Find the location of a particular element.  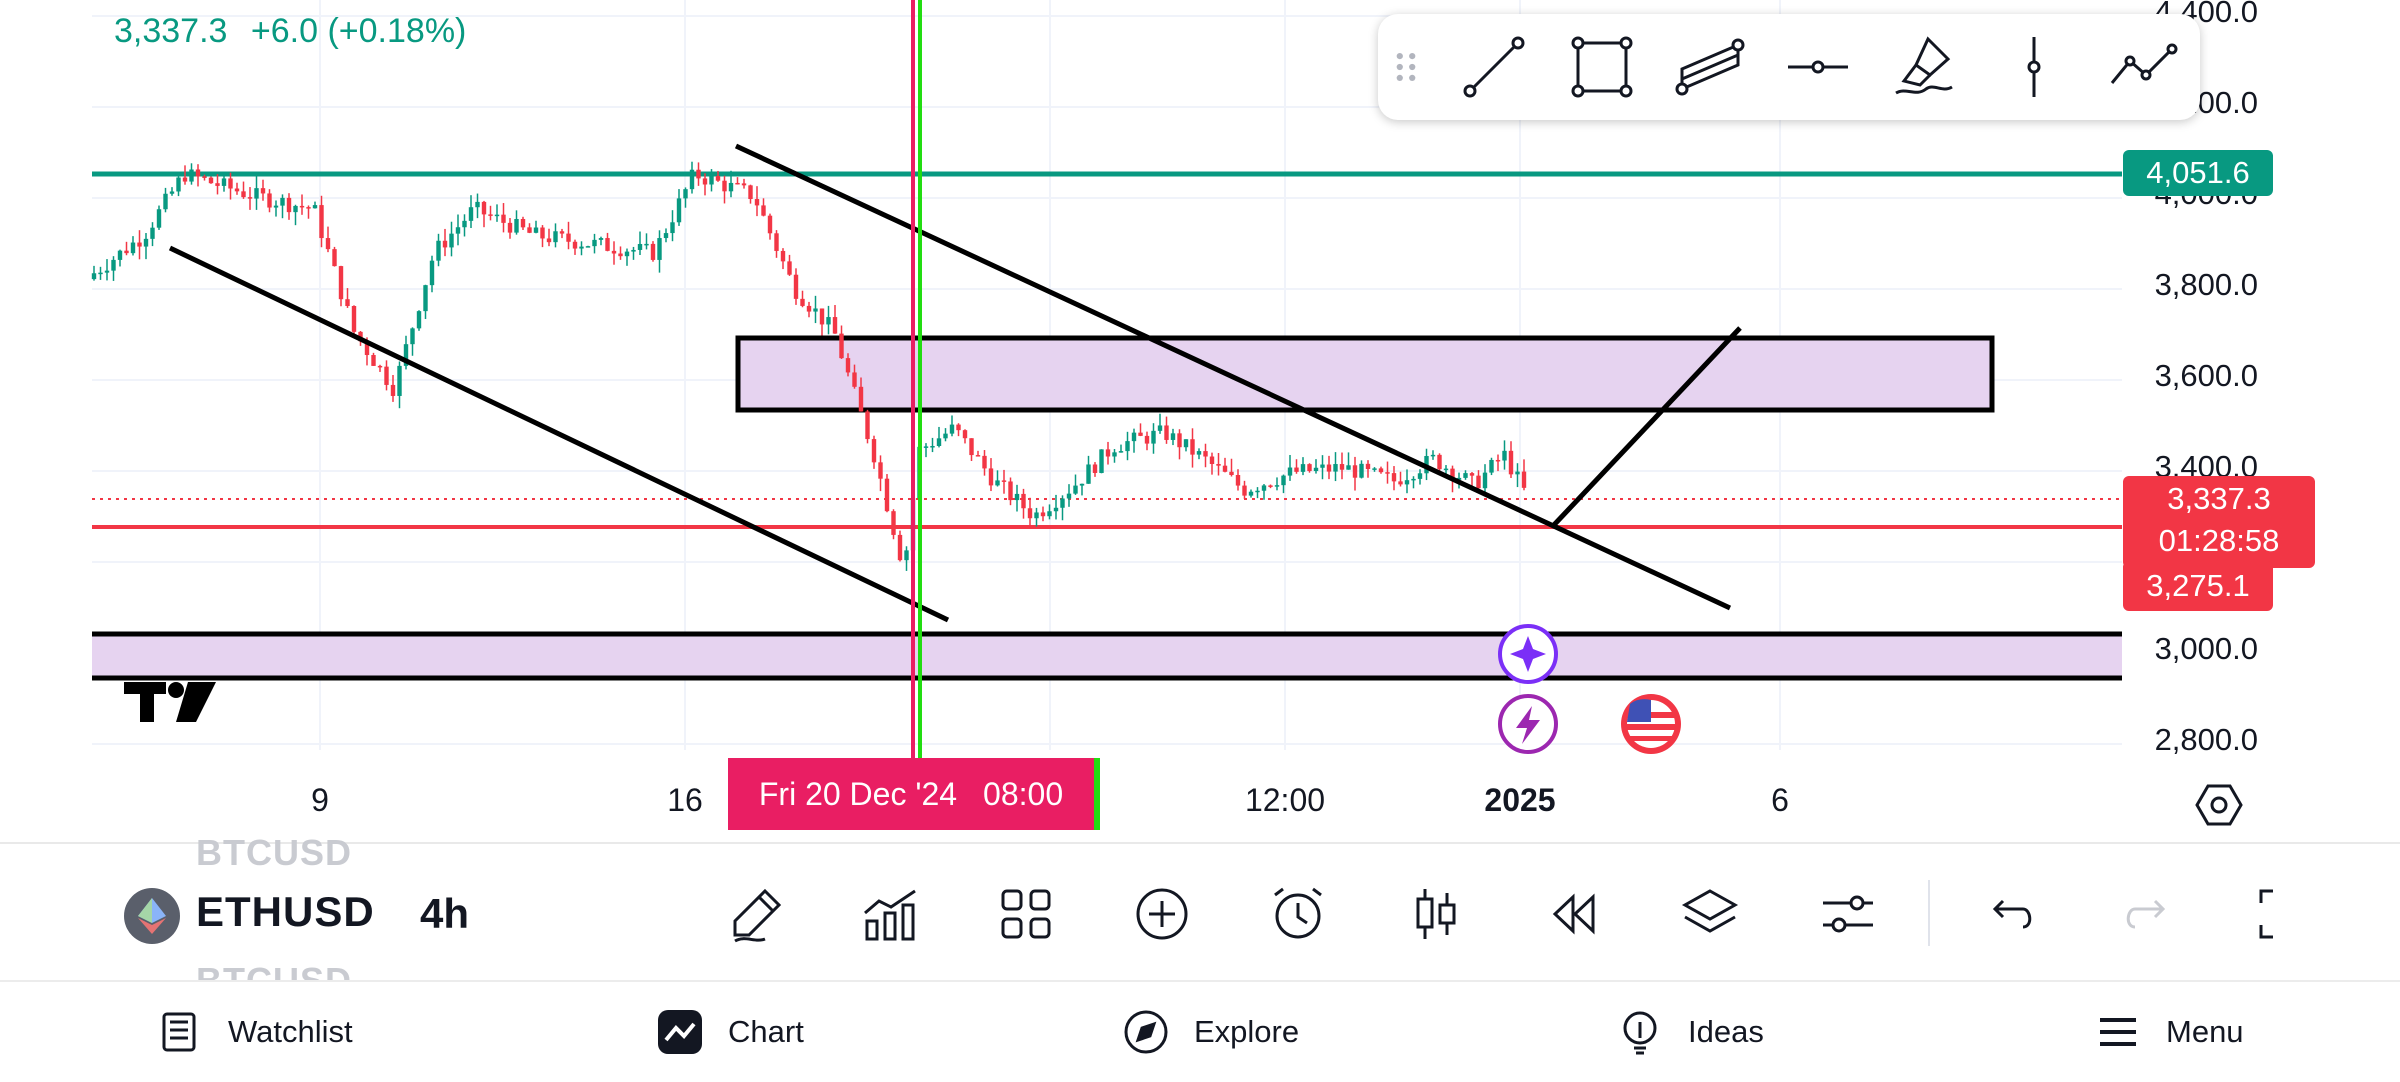

fullscreen-icon is located at coordinates (2284, 914).